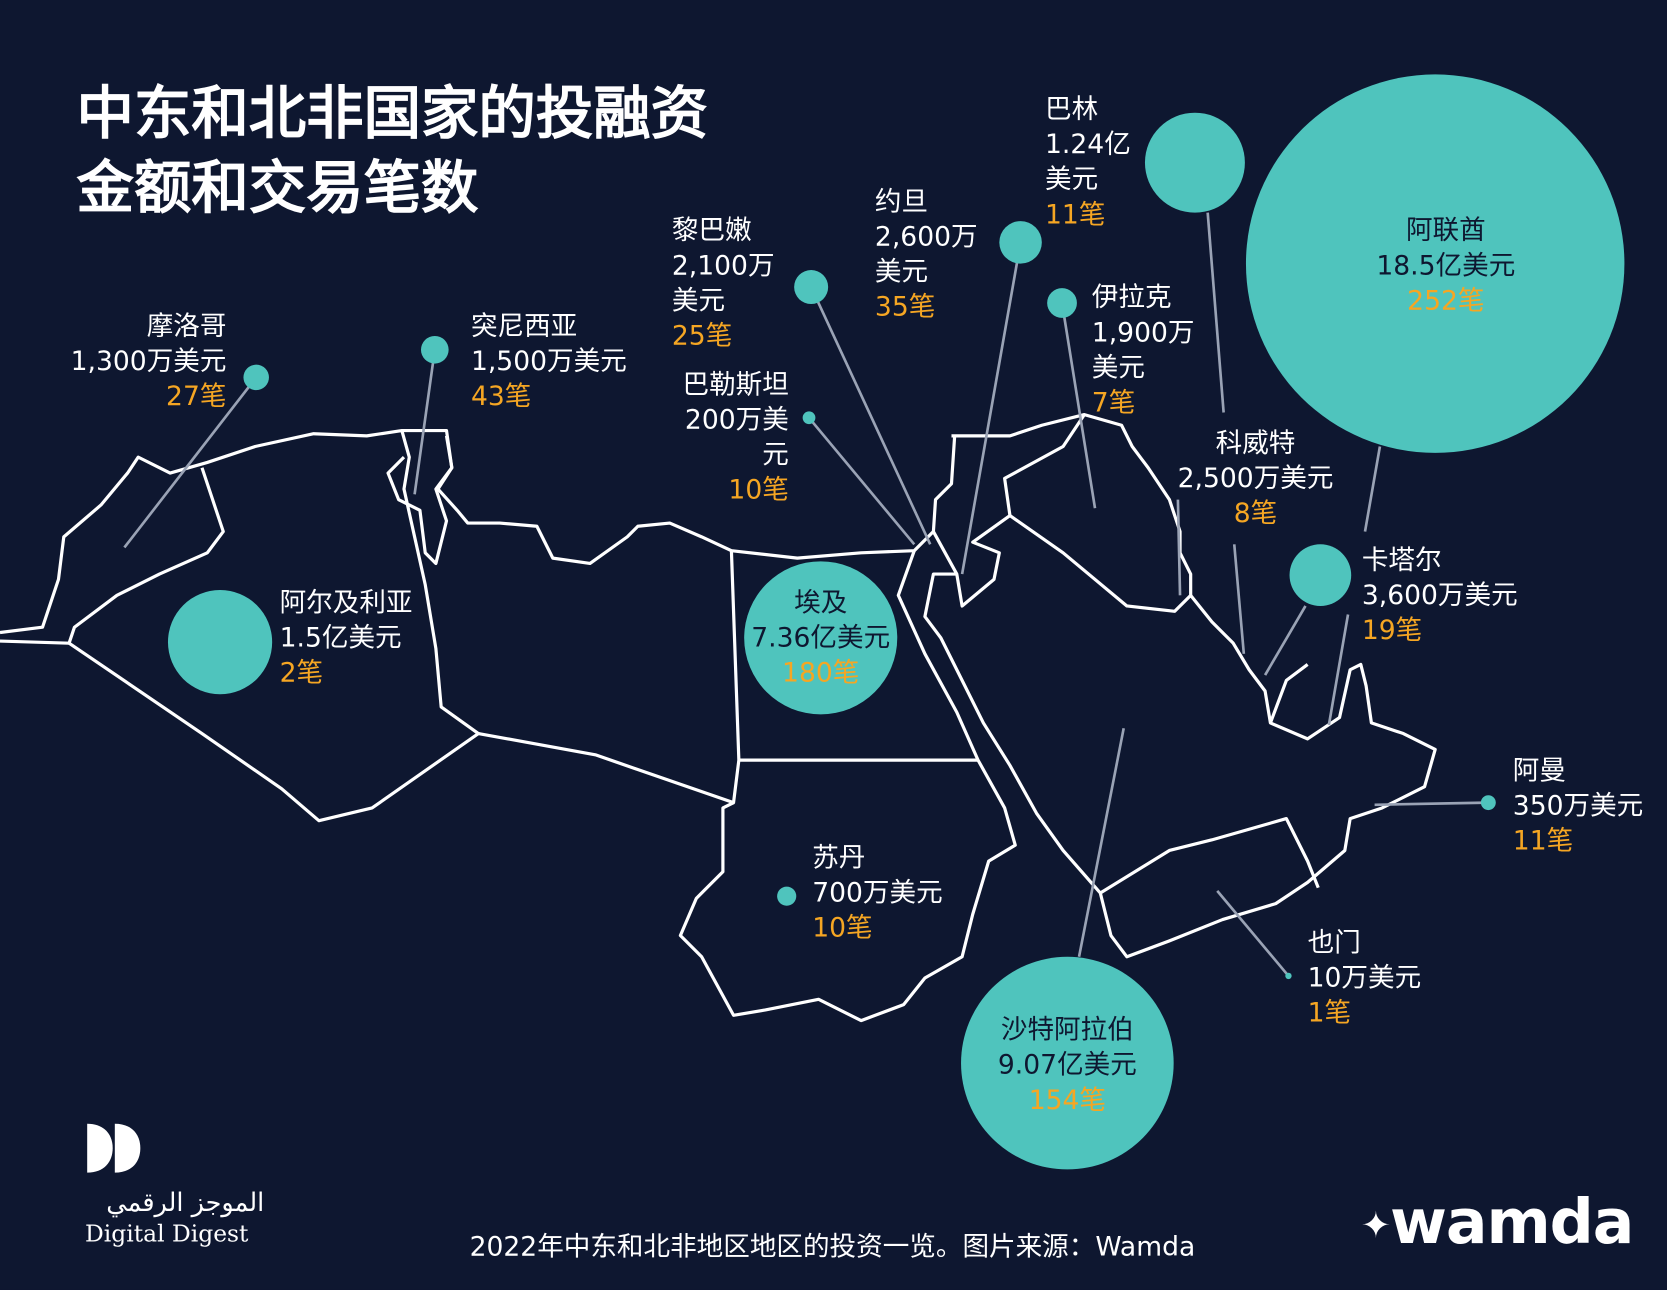 This screenshot has height=1290, width=1667. Describe the element at coordinates (1446, 265) in the screenshot. I see `amount: 18.5亿美元` at that location.